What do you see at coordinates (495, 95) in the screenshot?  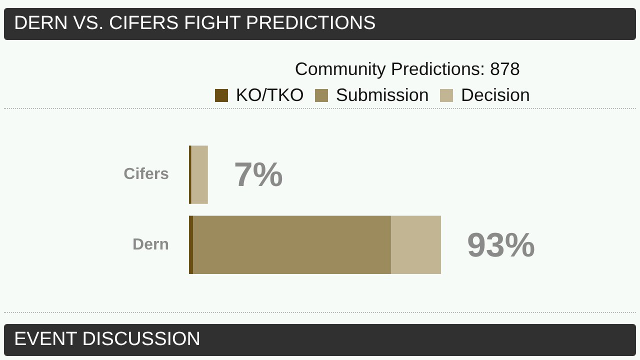 I see `legend-label: Decision` at bounding box center [495, 95].